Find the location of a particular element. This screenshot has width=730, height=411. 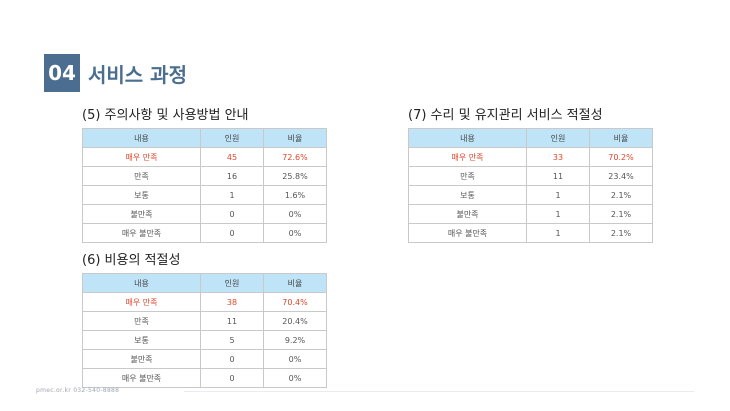

table-row: 보통 1 1.6% is located at coordinates (204, 195).